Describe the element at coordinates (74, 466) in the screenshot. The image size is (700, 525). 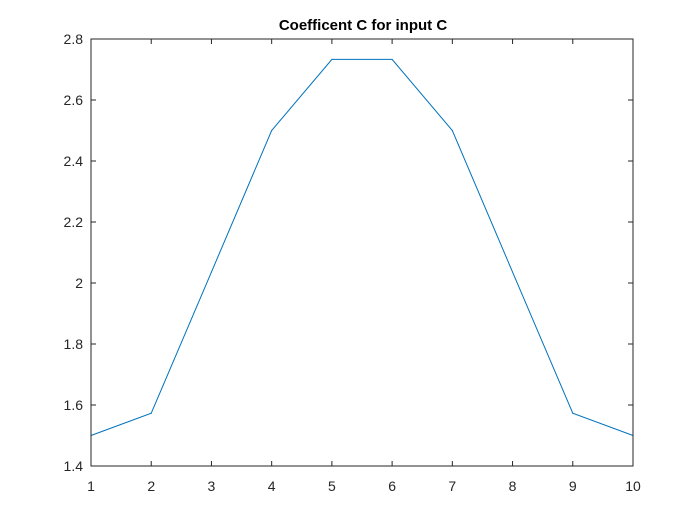
I see `y-tick-label: 1.4` at that location.